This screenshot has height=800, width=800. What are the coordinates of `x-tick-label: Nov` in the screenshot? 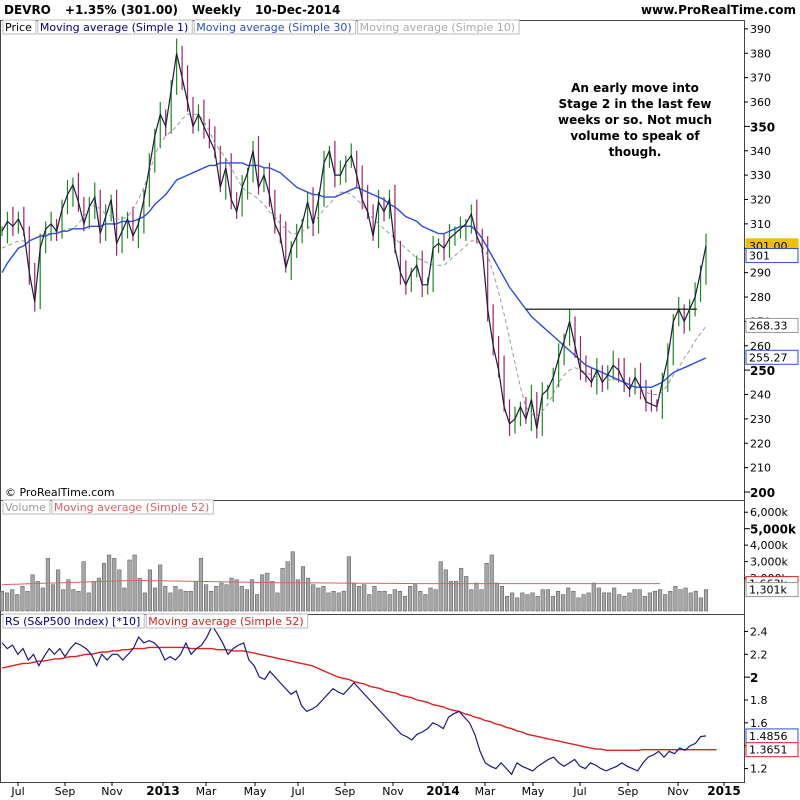 It's located at (678, 791).